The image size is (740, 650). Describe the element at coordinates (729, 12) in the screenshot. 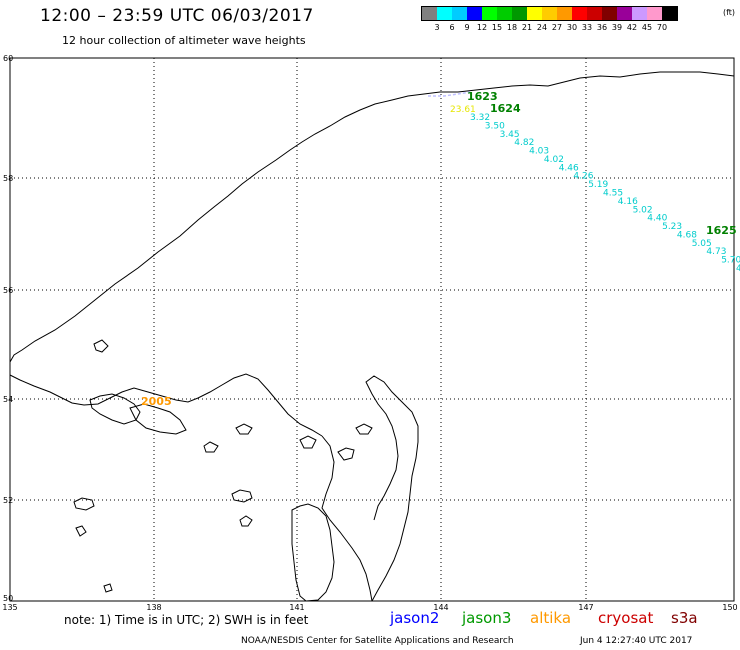

I see `color-scale-unit: (ft)` at that location.